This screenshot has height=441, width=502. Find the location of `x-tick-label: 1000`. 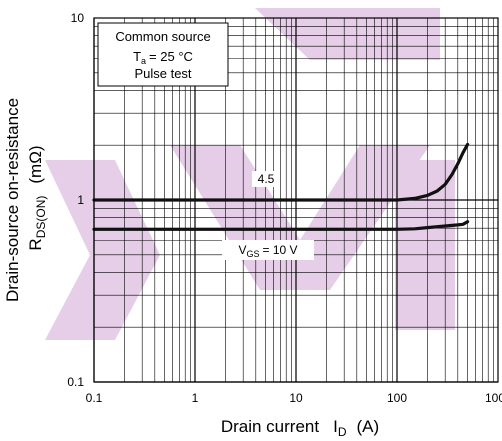

x-tick-label: 1000 is located at coordinates (493, 398).